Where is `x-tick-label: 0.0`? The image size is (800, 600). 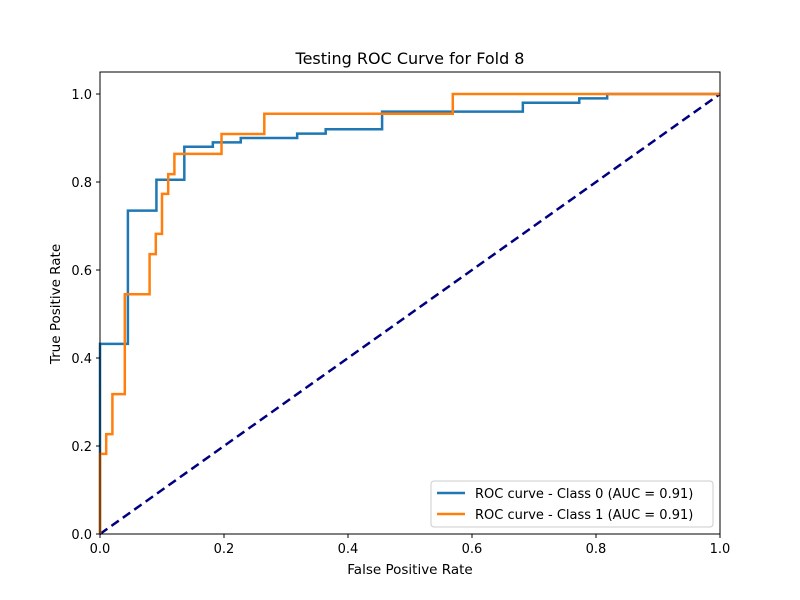 x-tick-label: 0.0 is located at coordinates (100, 549).